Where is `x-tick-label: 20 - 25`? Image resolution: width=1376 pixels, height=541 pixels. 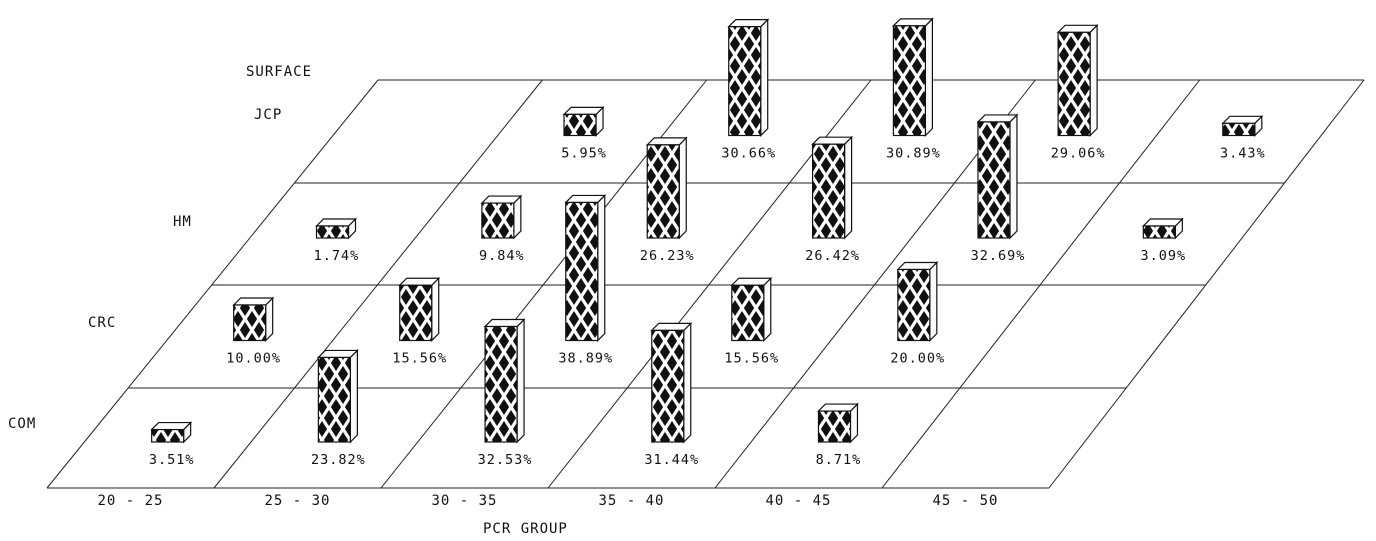
x-tick-label: 20 - 25 is located at coordinates (130, 501).